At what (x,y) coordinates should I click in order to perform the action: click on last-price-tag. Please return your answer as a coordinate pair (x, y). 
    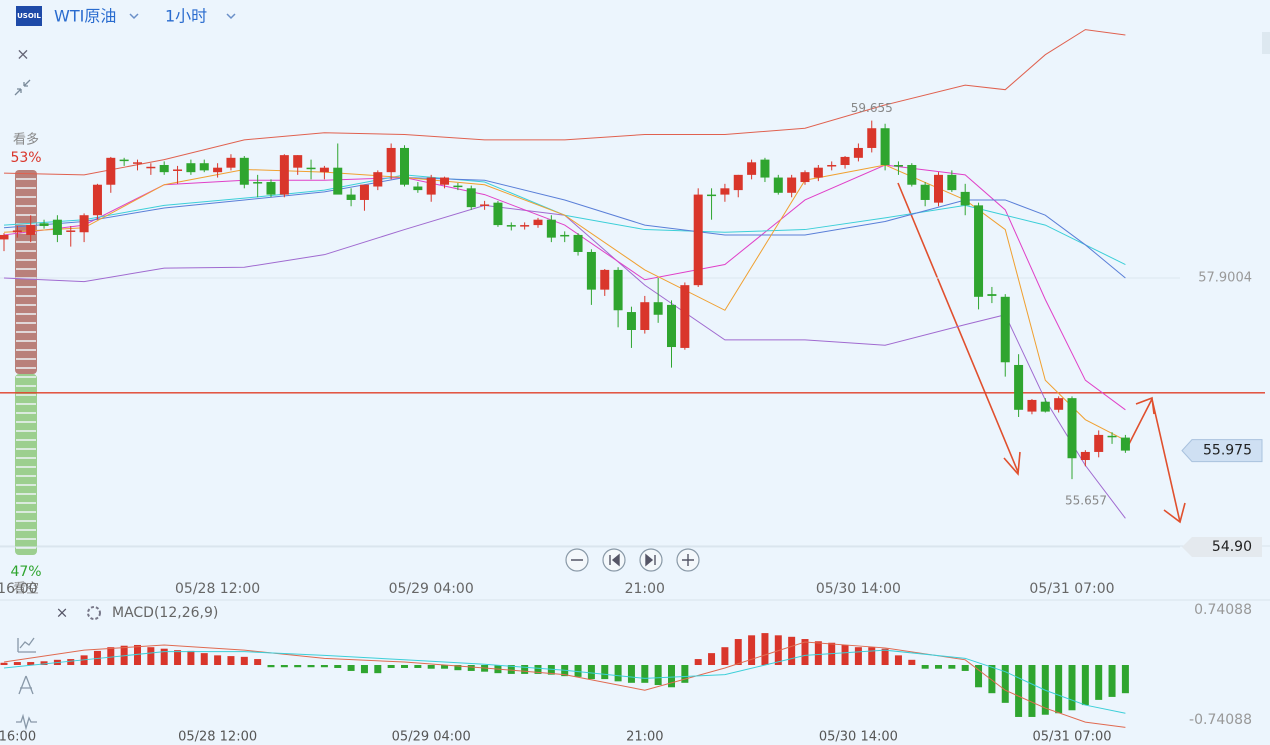
    Looking at the image, I should click on (1222, 451).